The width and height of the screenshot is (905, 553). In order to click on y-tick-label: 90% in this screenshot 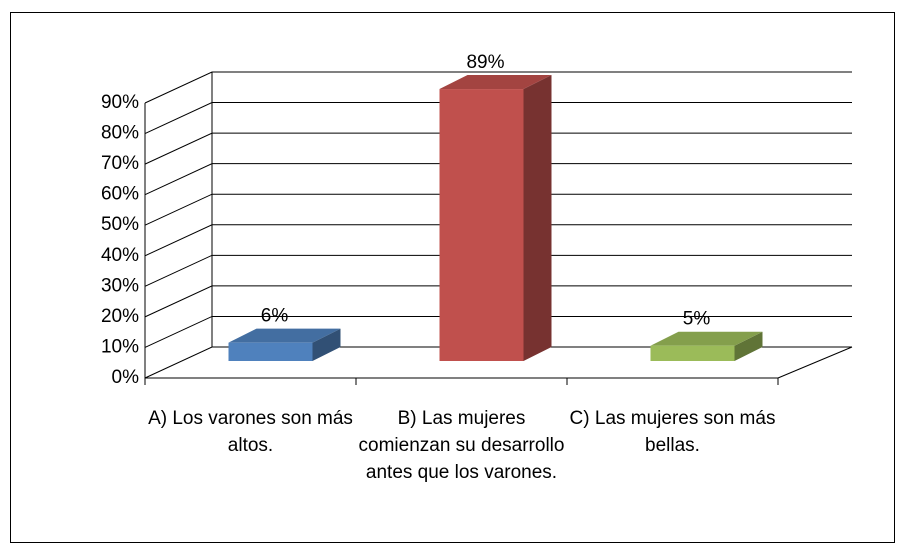, I will do `click(120, 102)`.